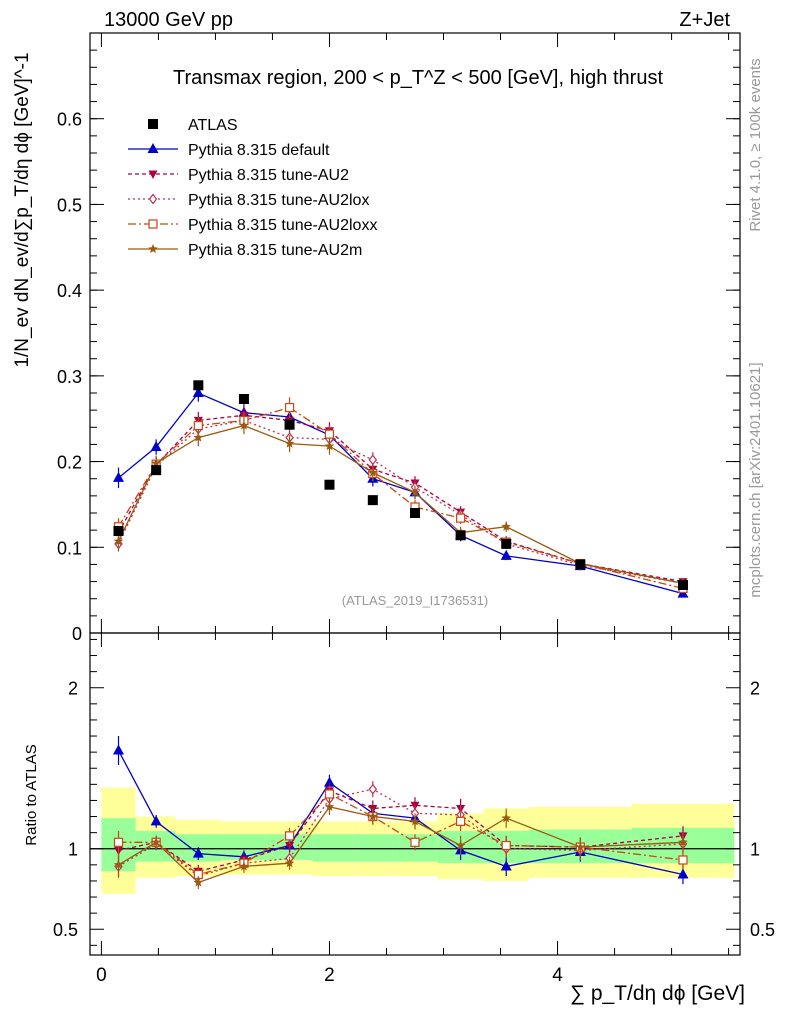 The image size is (786, 1024). I want to click on legend-entry: ATLAS, so click(193, 125).